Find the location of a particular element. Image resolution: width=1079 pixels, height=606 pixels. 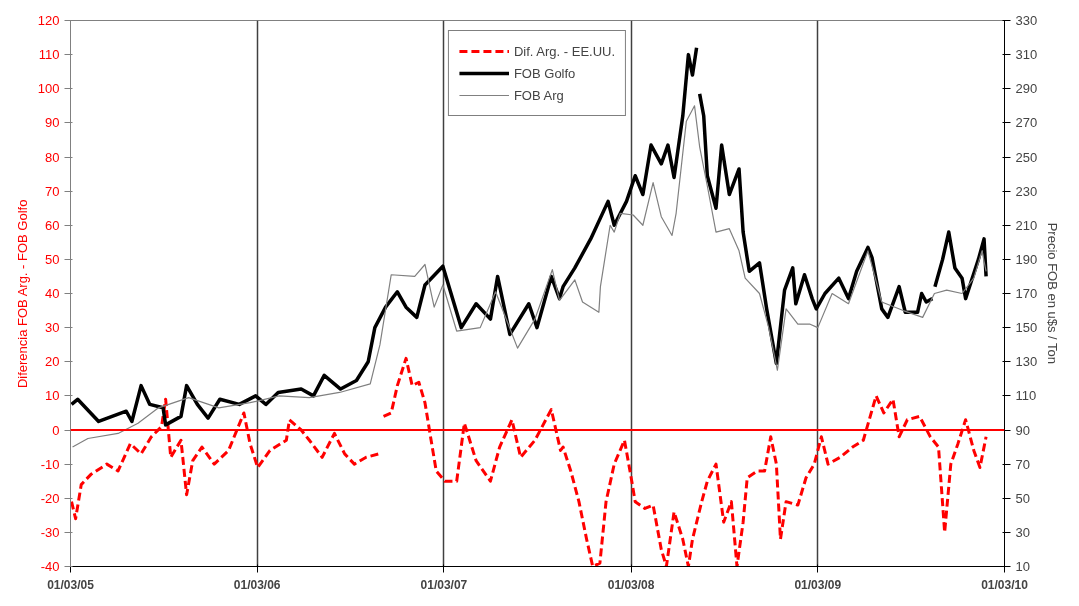

y-tick-label: 20 is located at coordinates (52, 362).